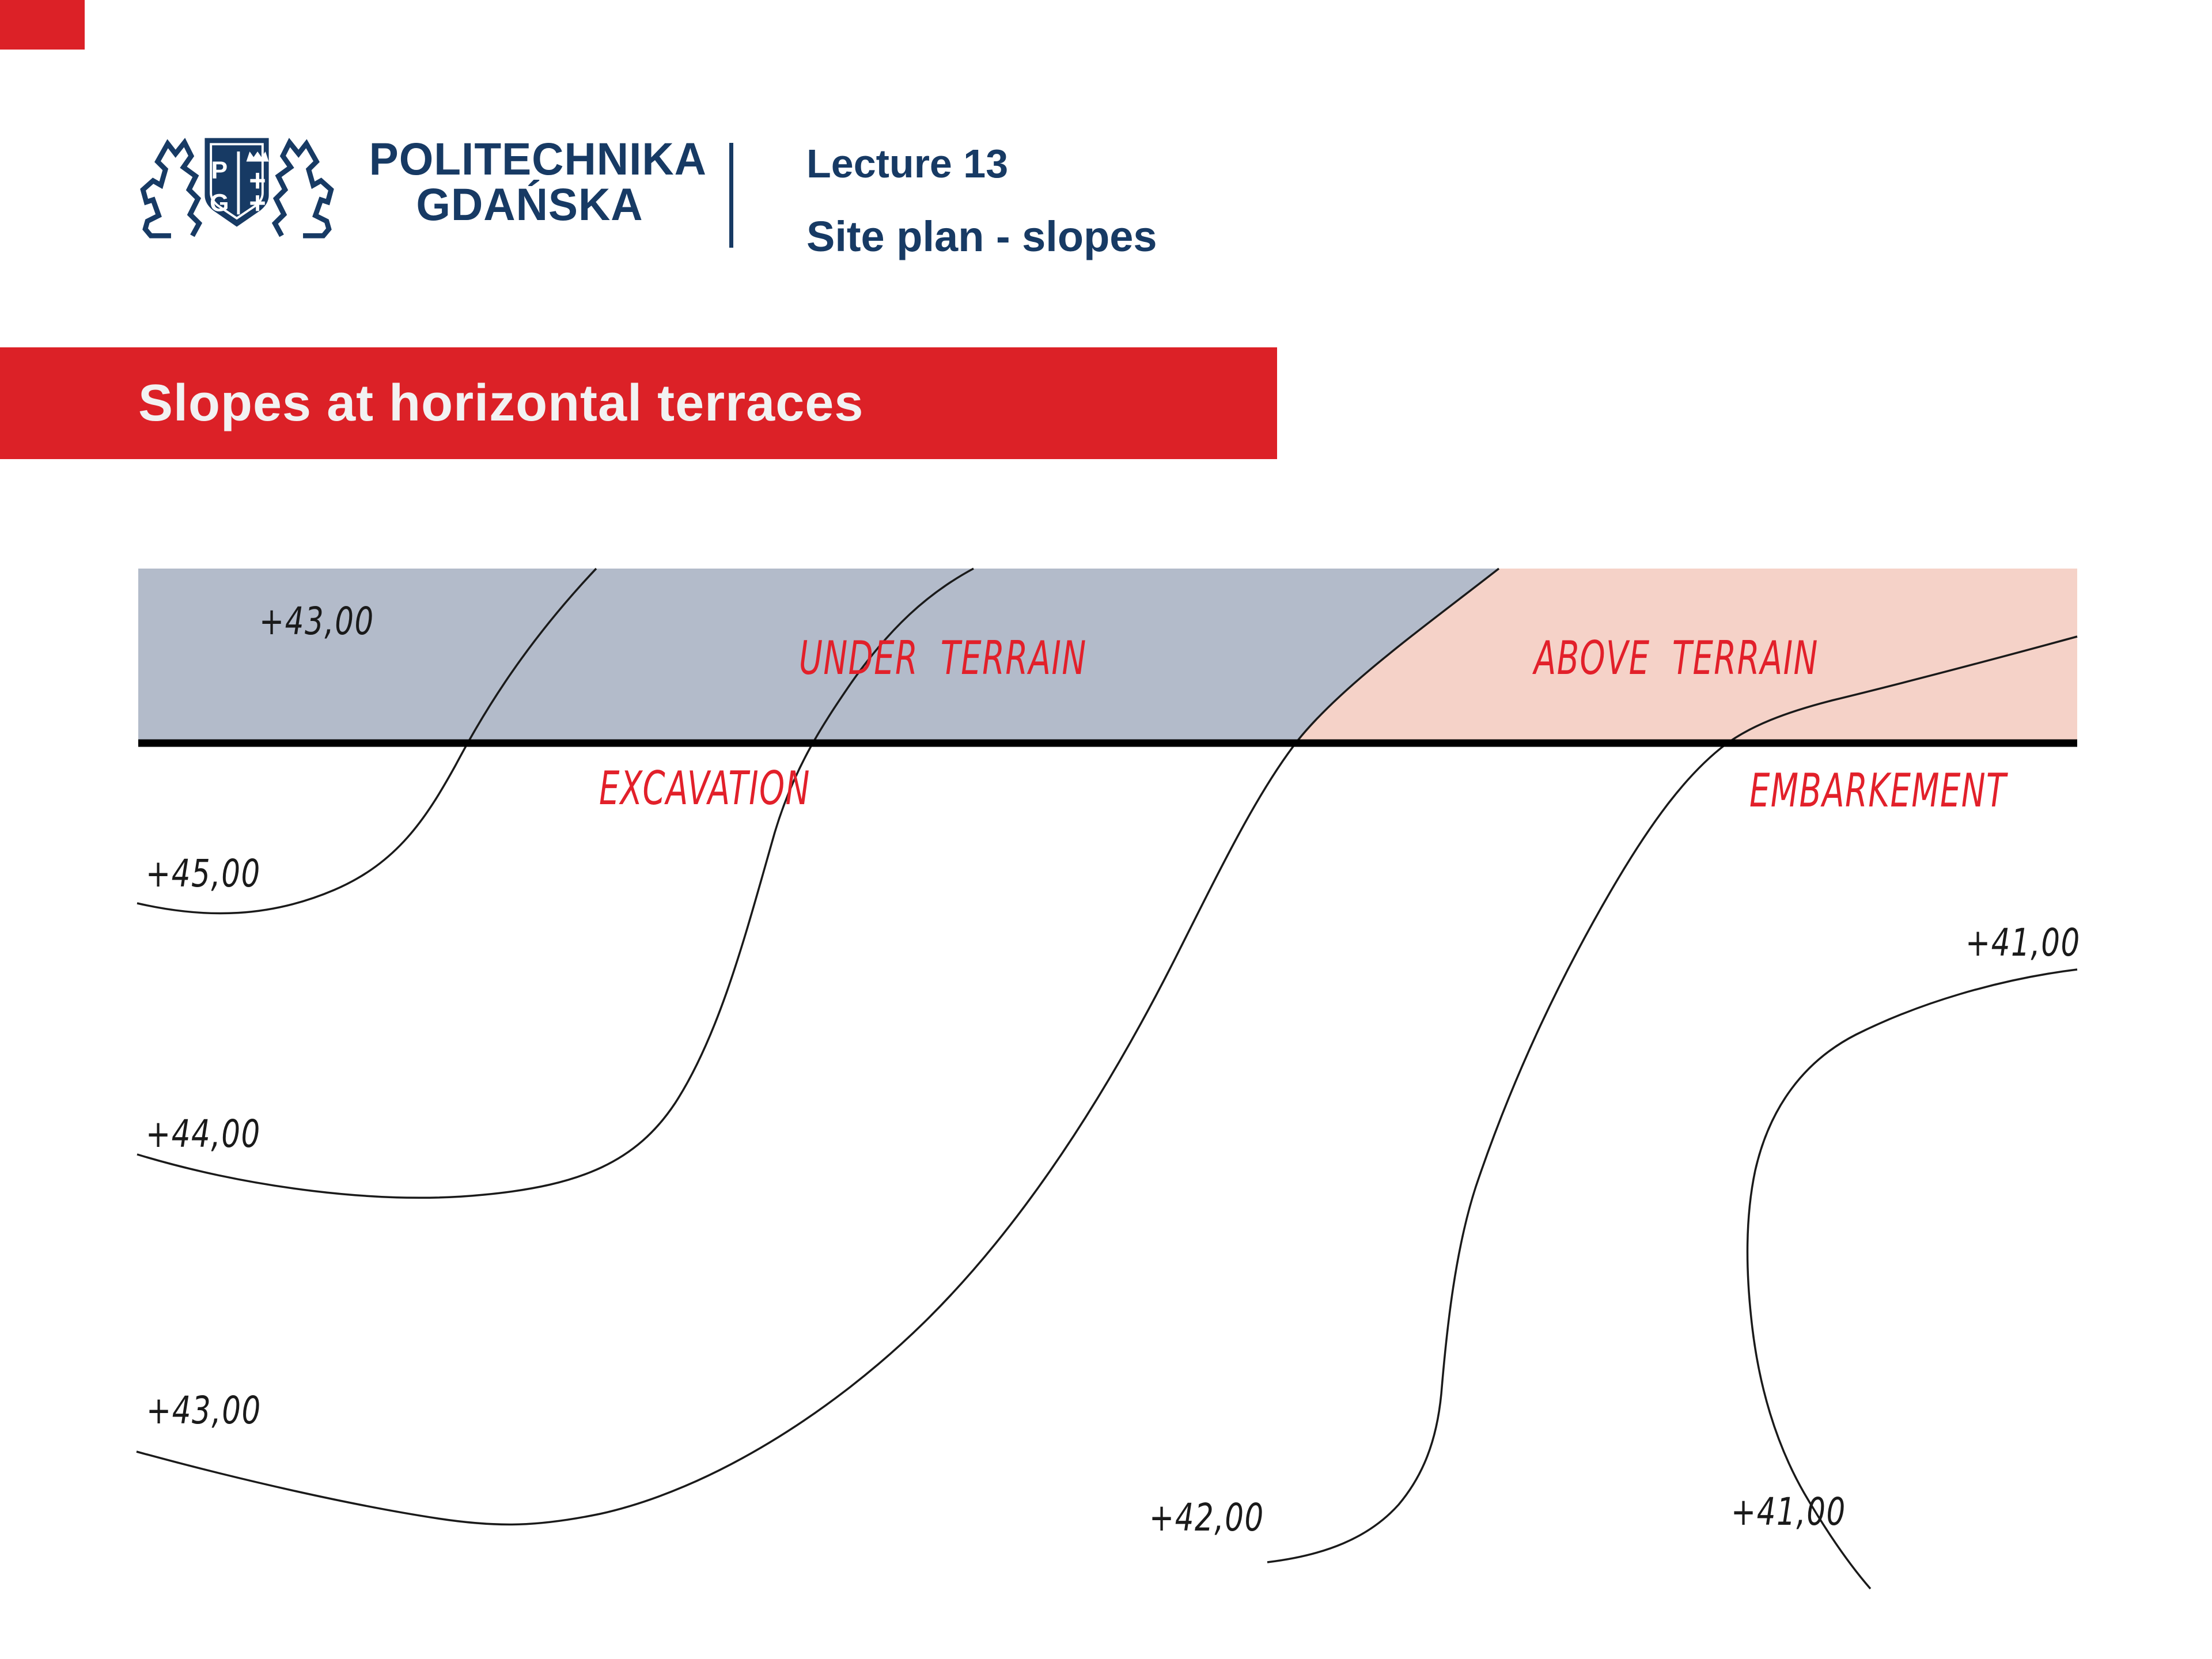 The image size is (2212, 1659). I want to click on university-name-line2: GDAŃSKA, so click(529, 204).